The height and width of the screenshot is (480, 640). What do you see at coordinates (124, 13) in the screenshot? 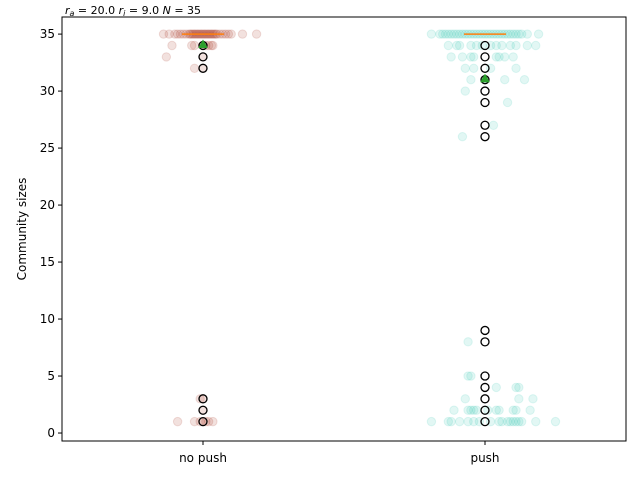
I see `title-subscript: i` at bounding box center [124, 13].